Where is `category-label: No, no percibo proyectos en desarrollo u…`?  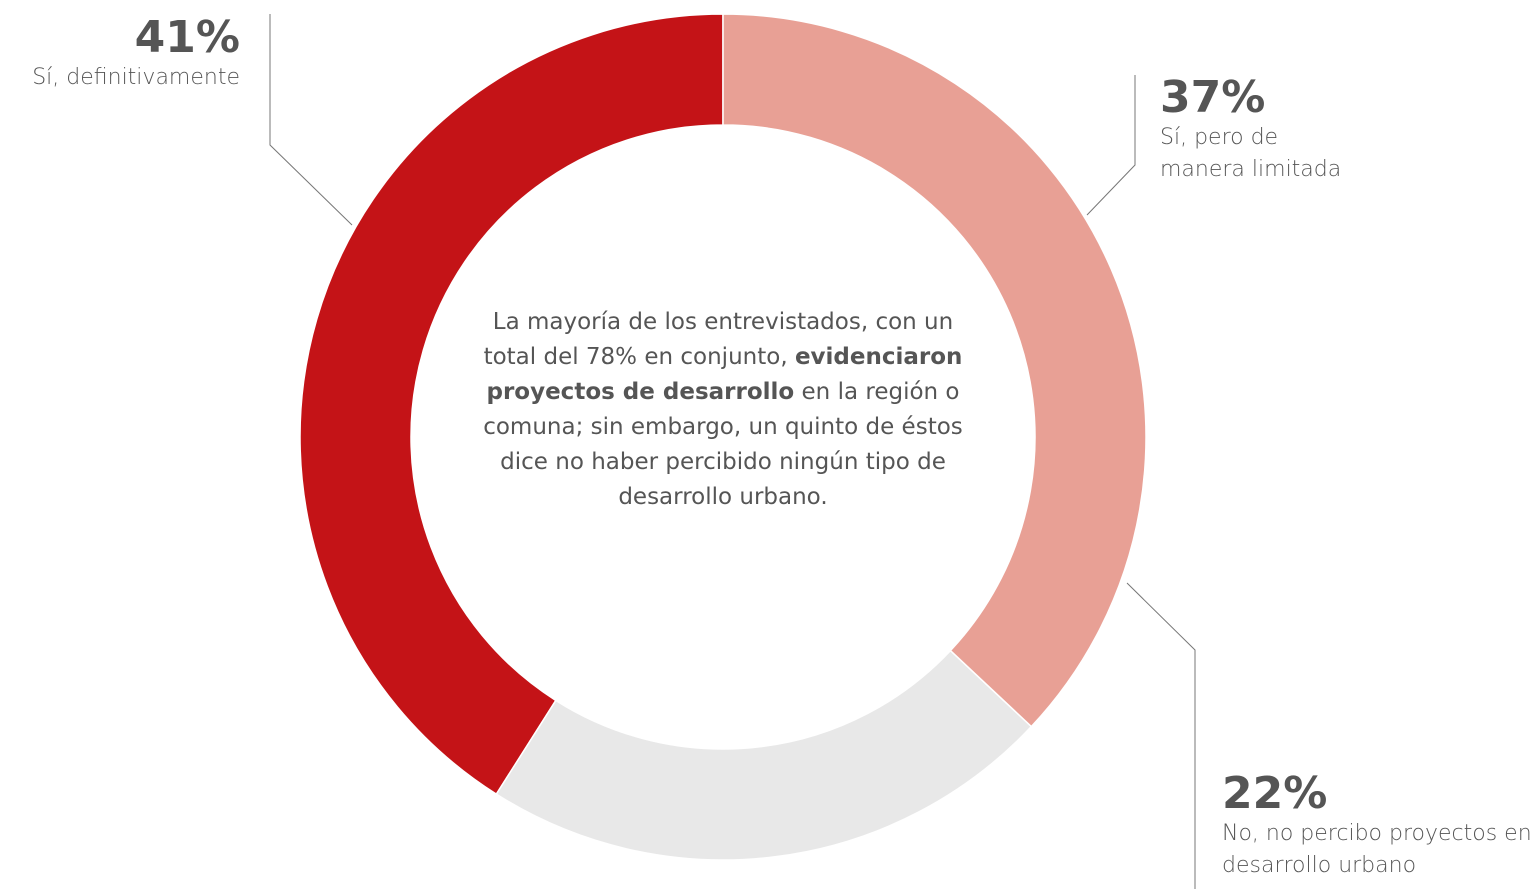
category-label: No, no percibo proyectos en desarrollo u… is located at coordinates (1377, 849).